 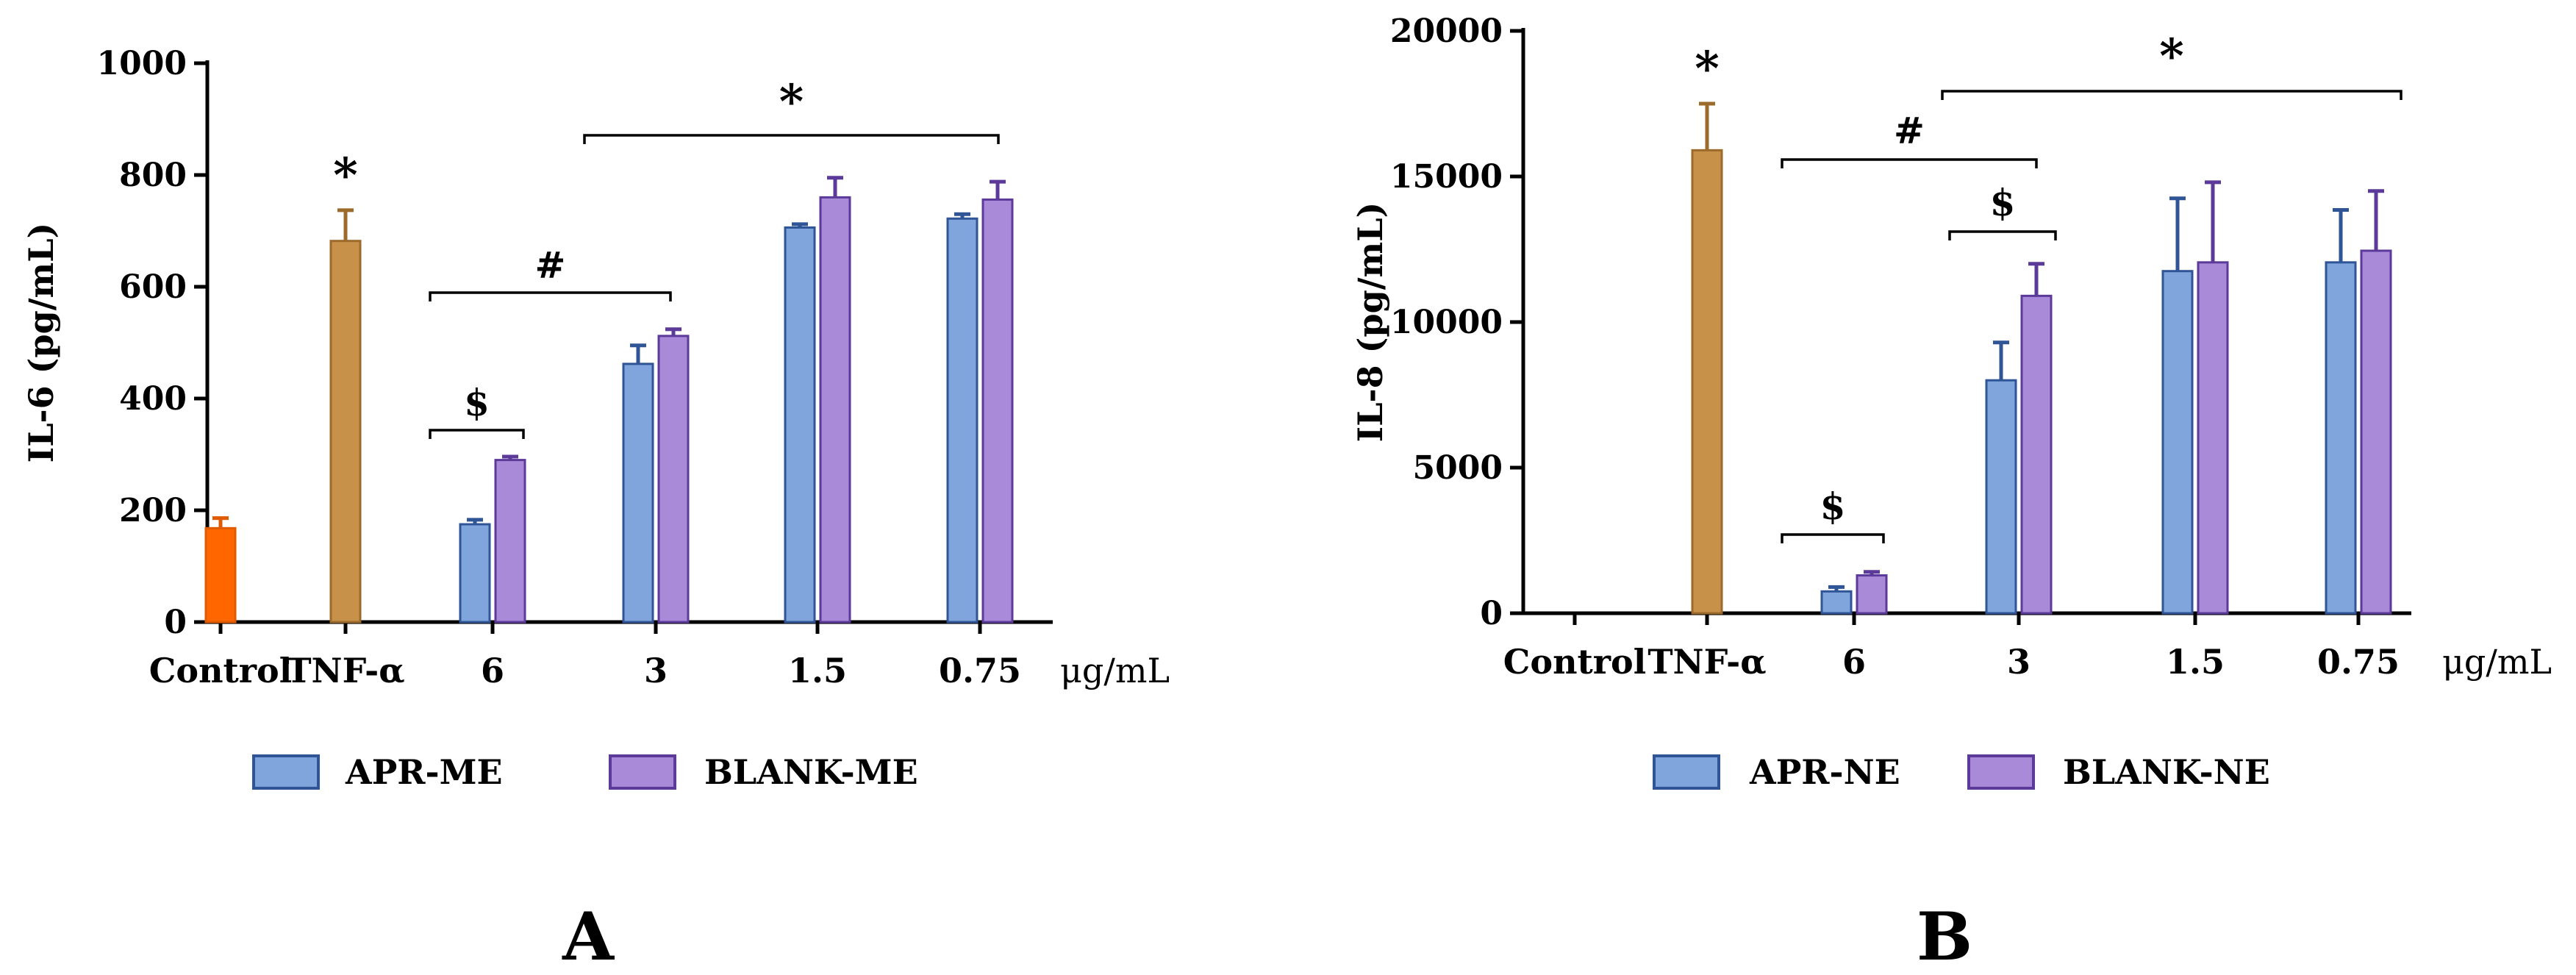 What do you see at coordinates (1446, 31) in the screenshot?
I see `y-tick-label: 20000` at bounding box center [1446, 31].